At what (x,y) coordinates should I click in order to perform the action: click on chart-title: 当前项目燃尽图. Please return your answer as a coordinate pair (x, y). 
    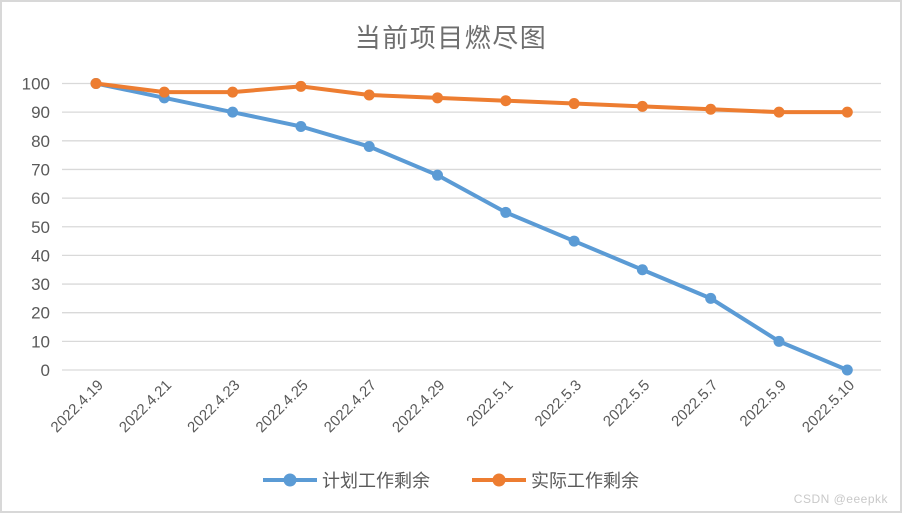
    Looking at the image, I should click on (451, 38).